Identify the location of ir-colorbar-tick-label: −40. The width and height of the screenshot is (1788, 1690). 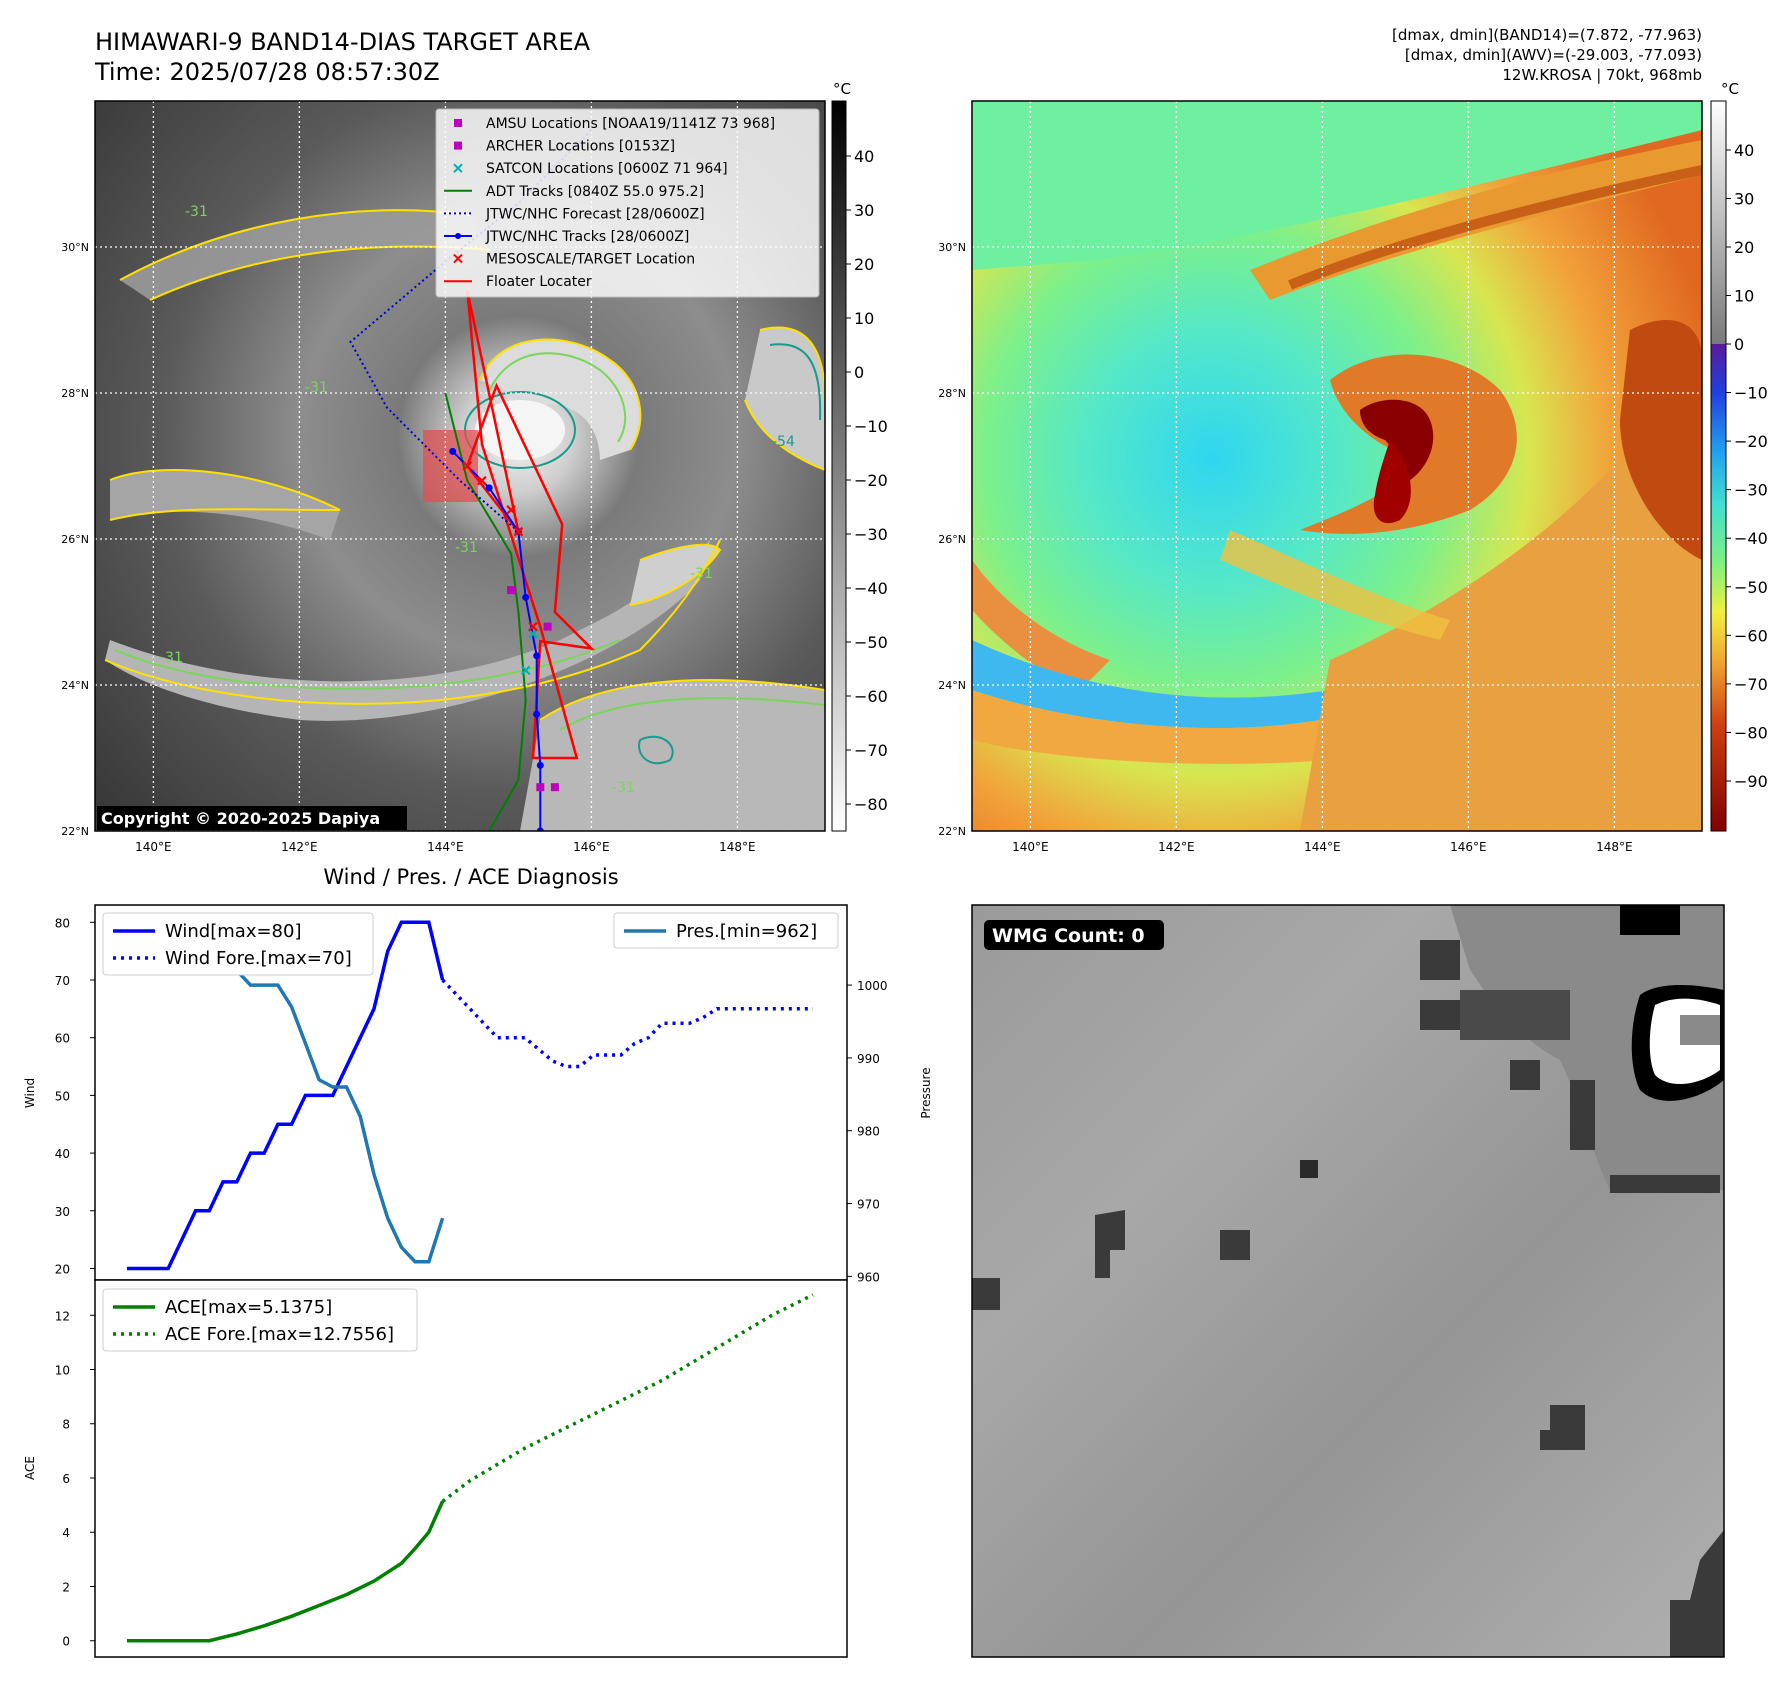
(871, 588).